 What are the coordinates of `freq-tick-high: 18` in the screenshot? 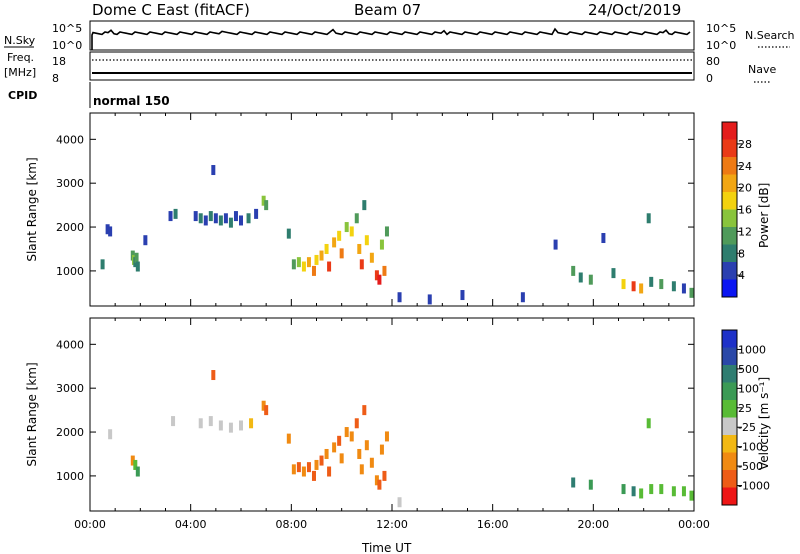 It's located at (59, 61).